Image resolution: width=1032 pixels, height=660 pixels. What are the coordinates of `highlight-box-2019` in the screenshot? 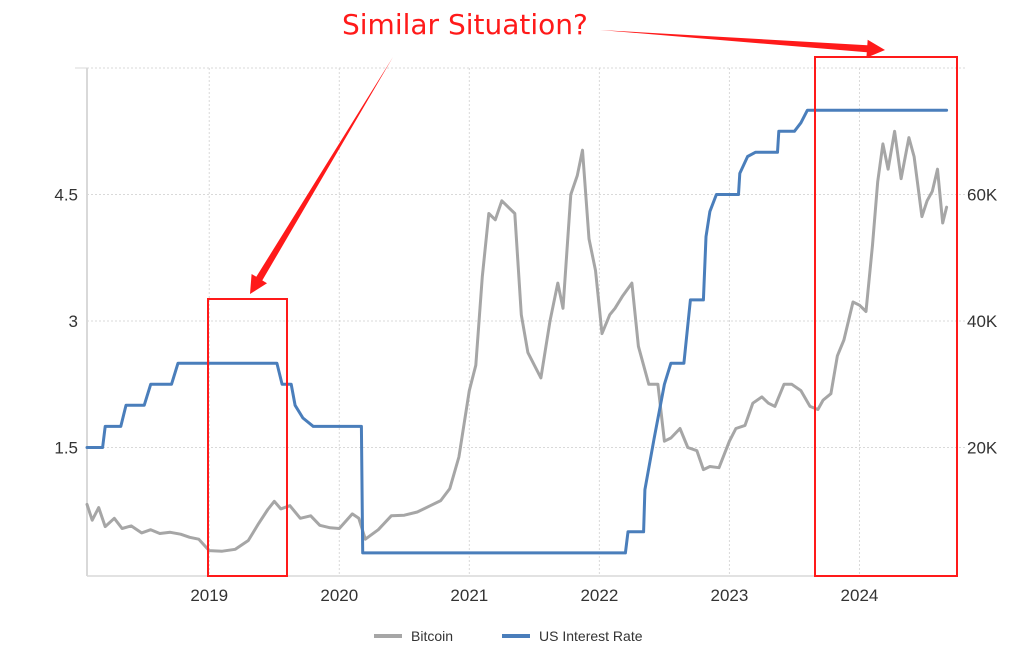 It's located at (247, 437).